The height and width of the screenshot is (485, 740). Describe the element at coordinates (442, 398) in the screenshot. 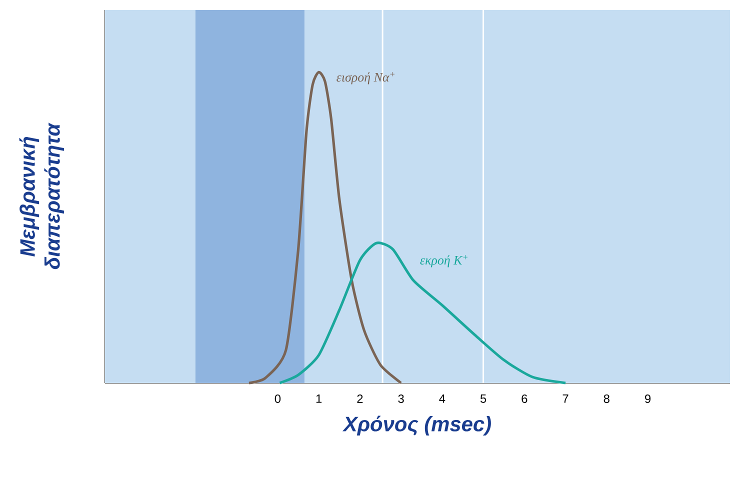

I see `x-tick-label: 4` at that location.